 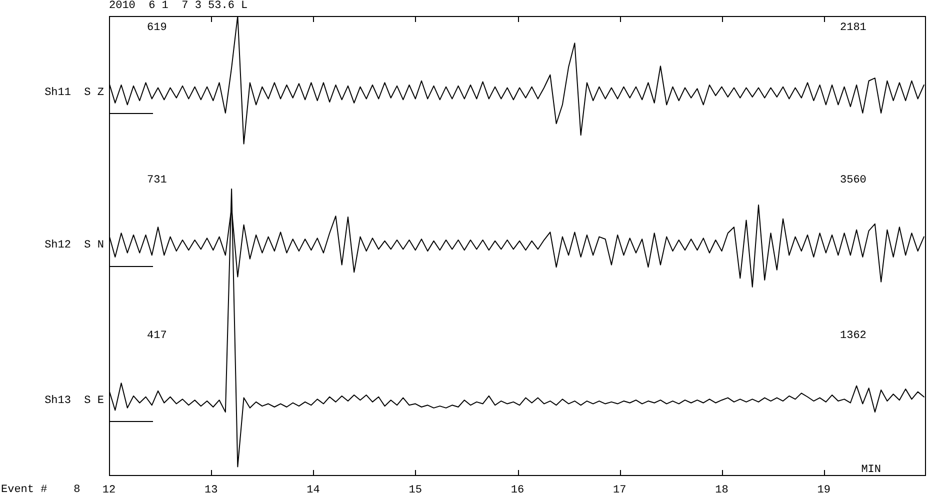 I want to click on chart-title: 2010 6 1 7 3 53.6 L, so click(x=178, y=6).